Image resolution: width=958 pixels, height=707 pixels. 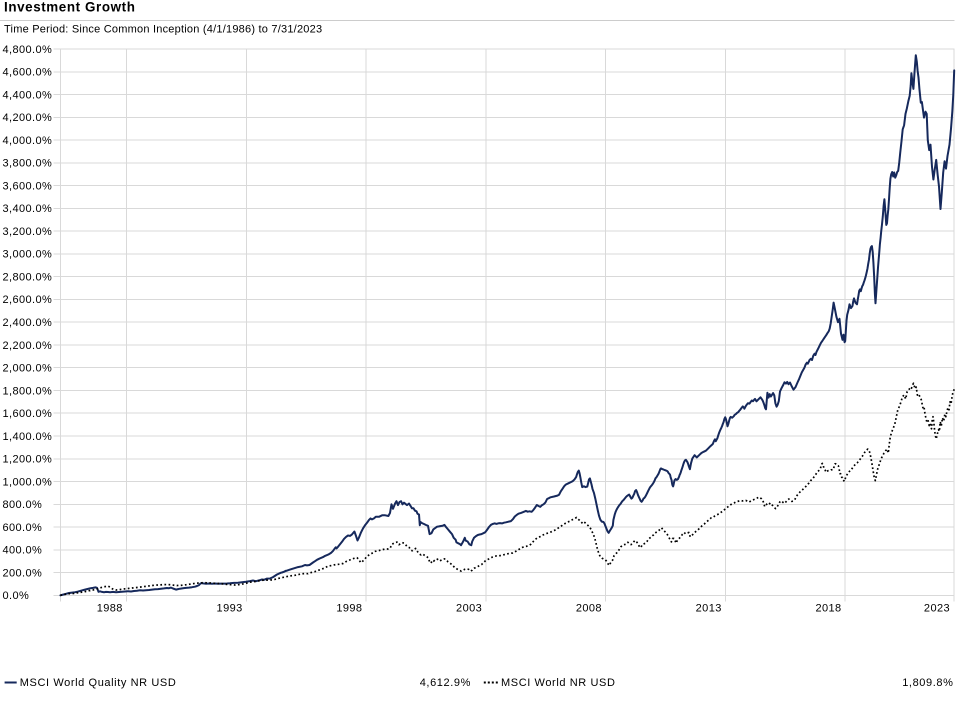 I want to click on svg-text: 2013, so click(x=709, y=608).